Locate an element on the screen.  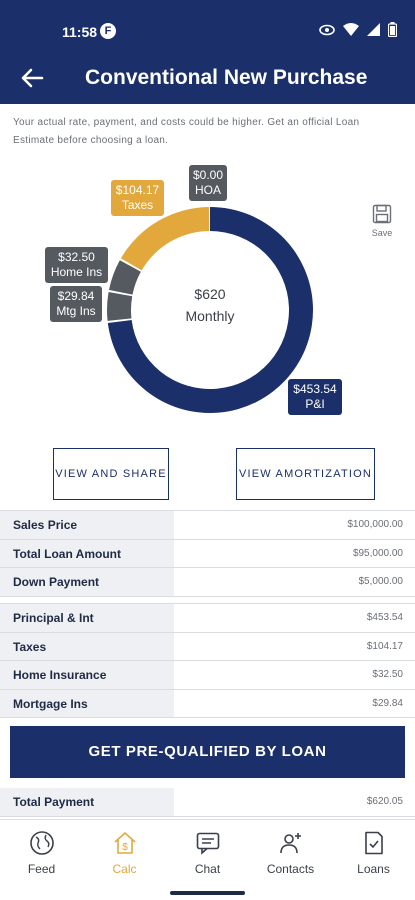
table-row: Home Insurance $32.50 is located at coordinates (207, 675).